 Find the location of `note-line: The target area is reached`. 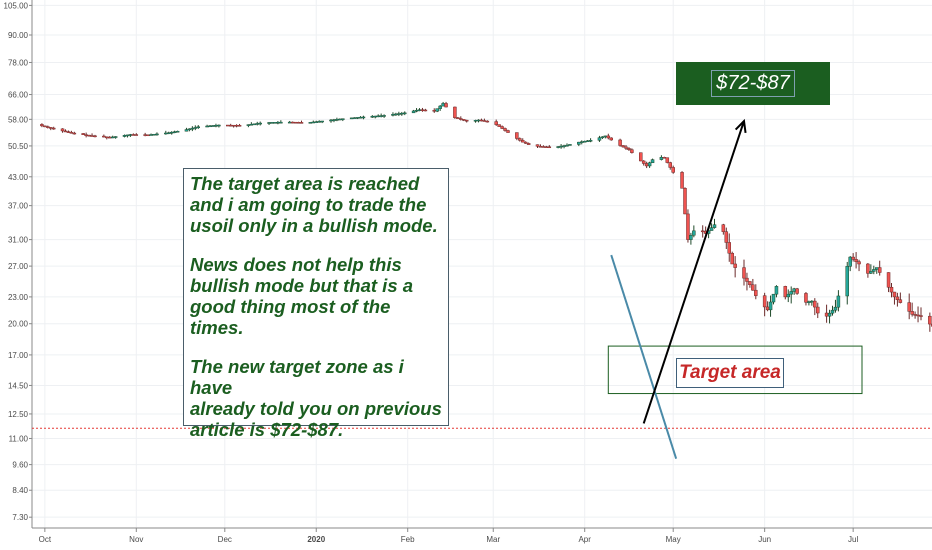

note-line: The target area is reached is located at coordinates (305, 183).